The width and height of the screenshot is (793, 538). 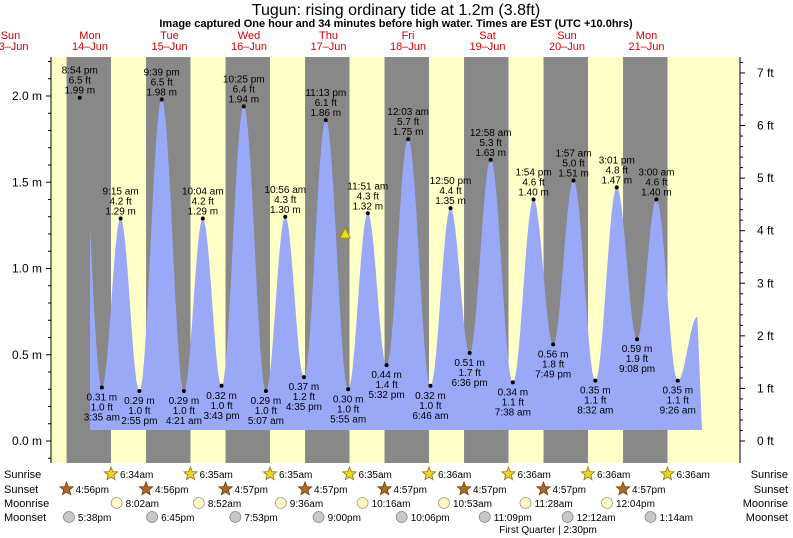 I want to click on high-label: 6.1 ft, so click(x=326, y=103).